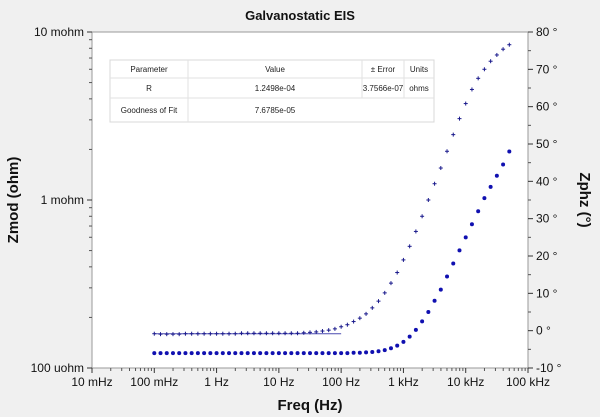 The image size is (600, 417). Describe the element at coordinates (545, 200) in the screenshot. I see `y2-axis-ticks: 80 ° 70 ° 60 ° 50 ° 40 ° 30 ° 20 ° 10 ° 0 ° -10 °` at that location.